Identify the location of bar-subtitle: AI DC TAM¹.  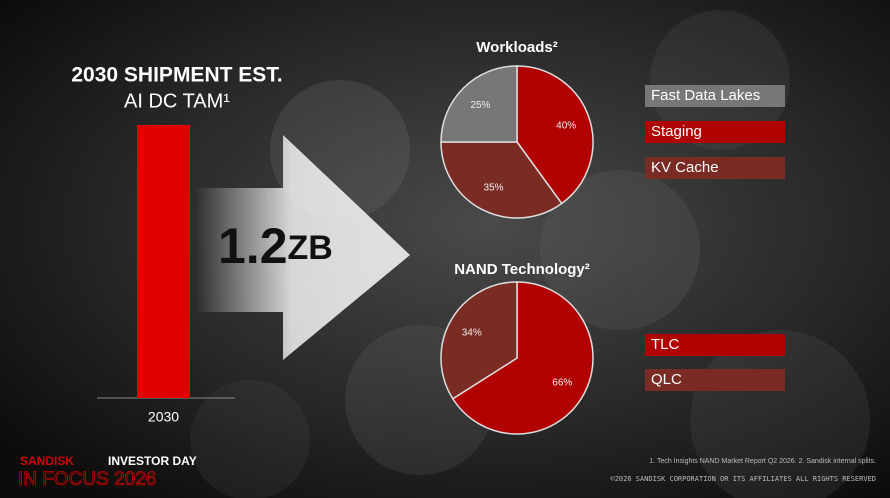
(177, 101).